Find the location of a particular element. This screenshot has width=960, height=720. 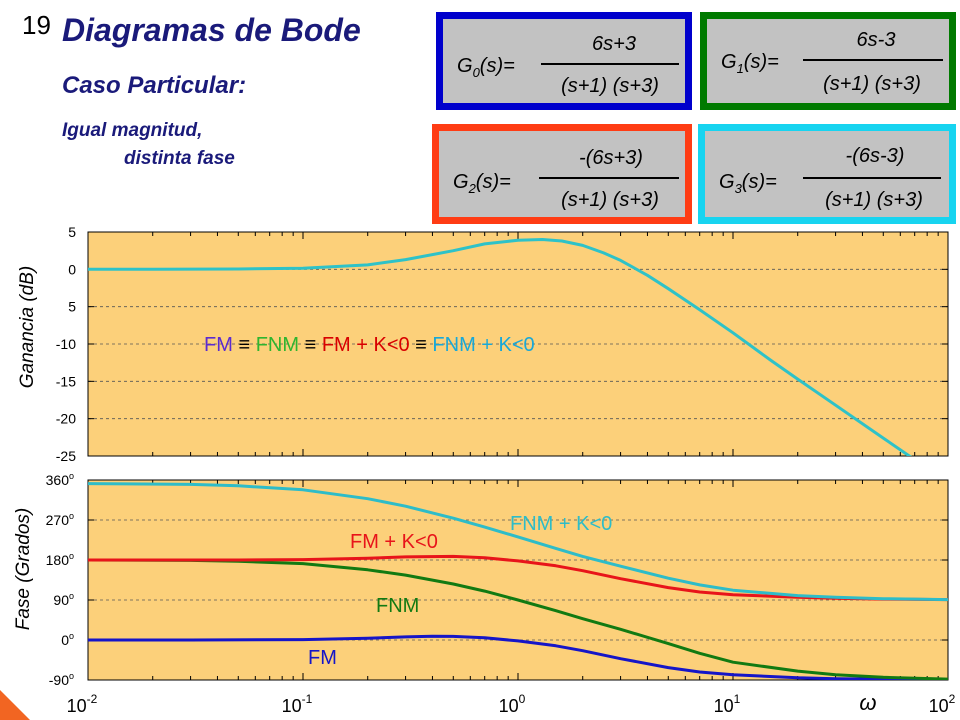

tf-lhs: G1(s)= is located at coordinates (750, 63).